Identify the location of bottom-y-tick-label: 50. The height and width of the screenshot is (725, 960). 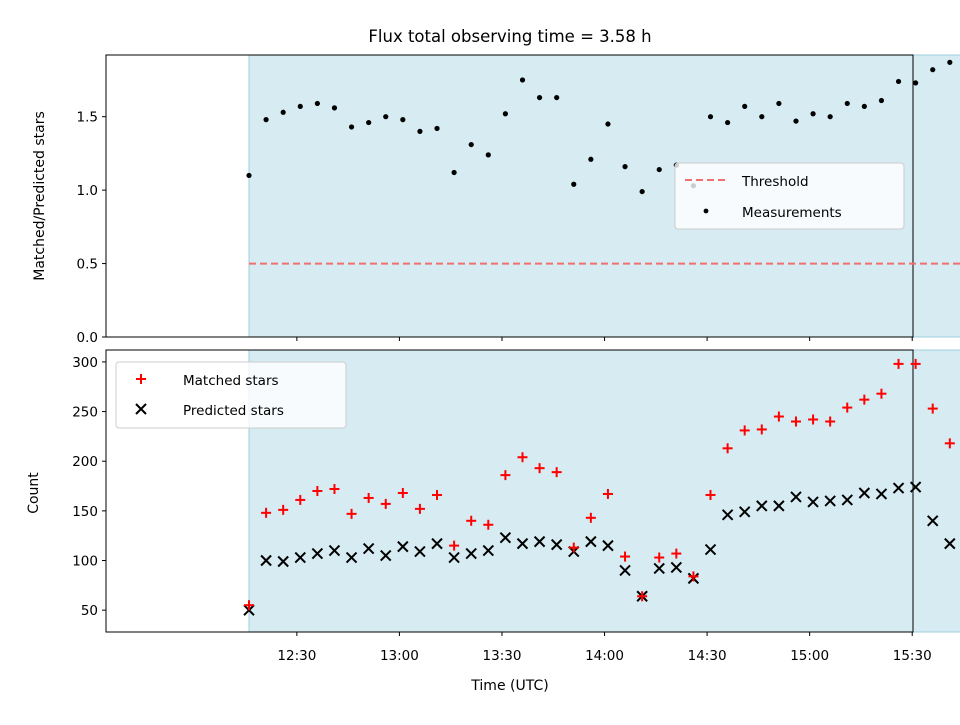
(89, 611).